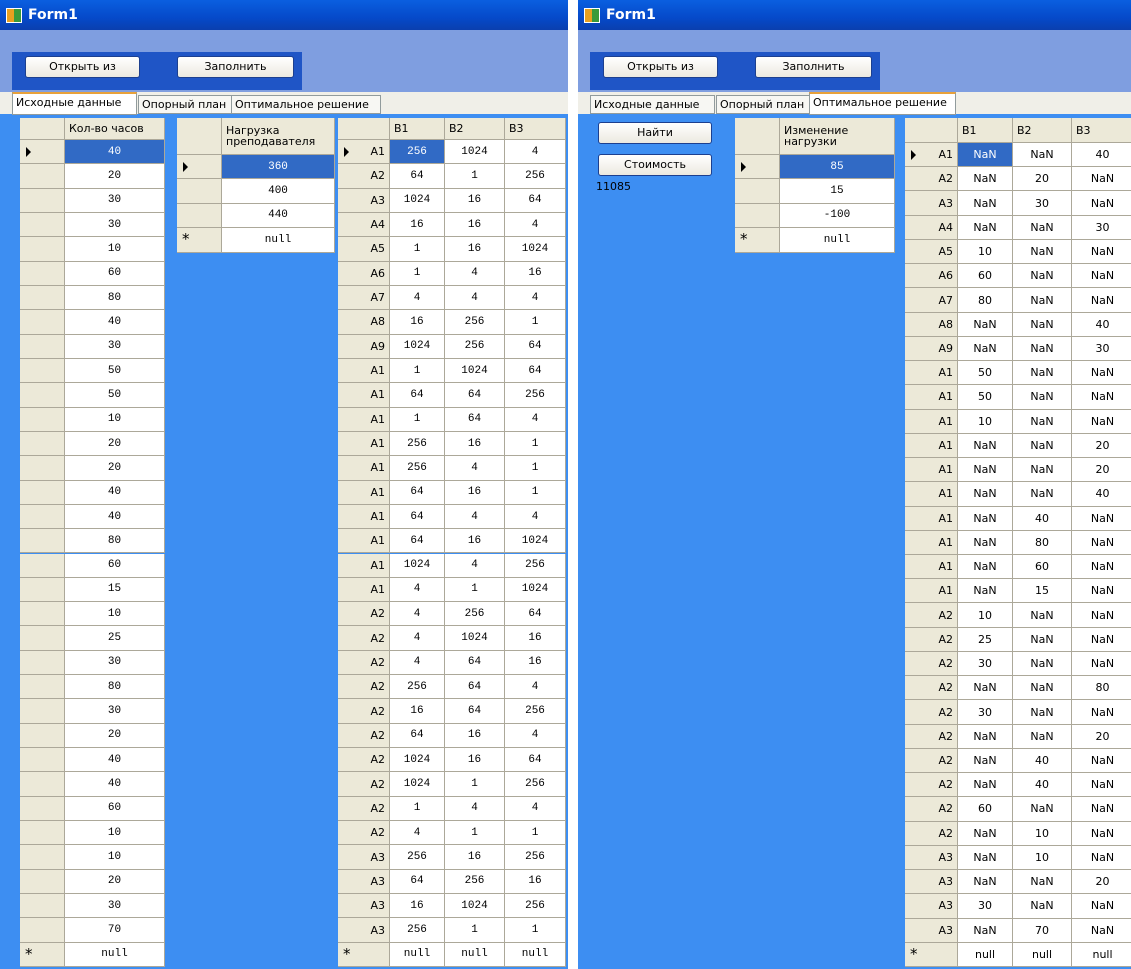 Image resolution: width=1131 pixels, height=969 pixels. Describe the element at coordinates (985, 397) in the screenshot. I see `cell: 50` at that location.